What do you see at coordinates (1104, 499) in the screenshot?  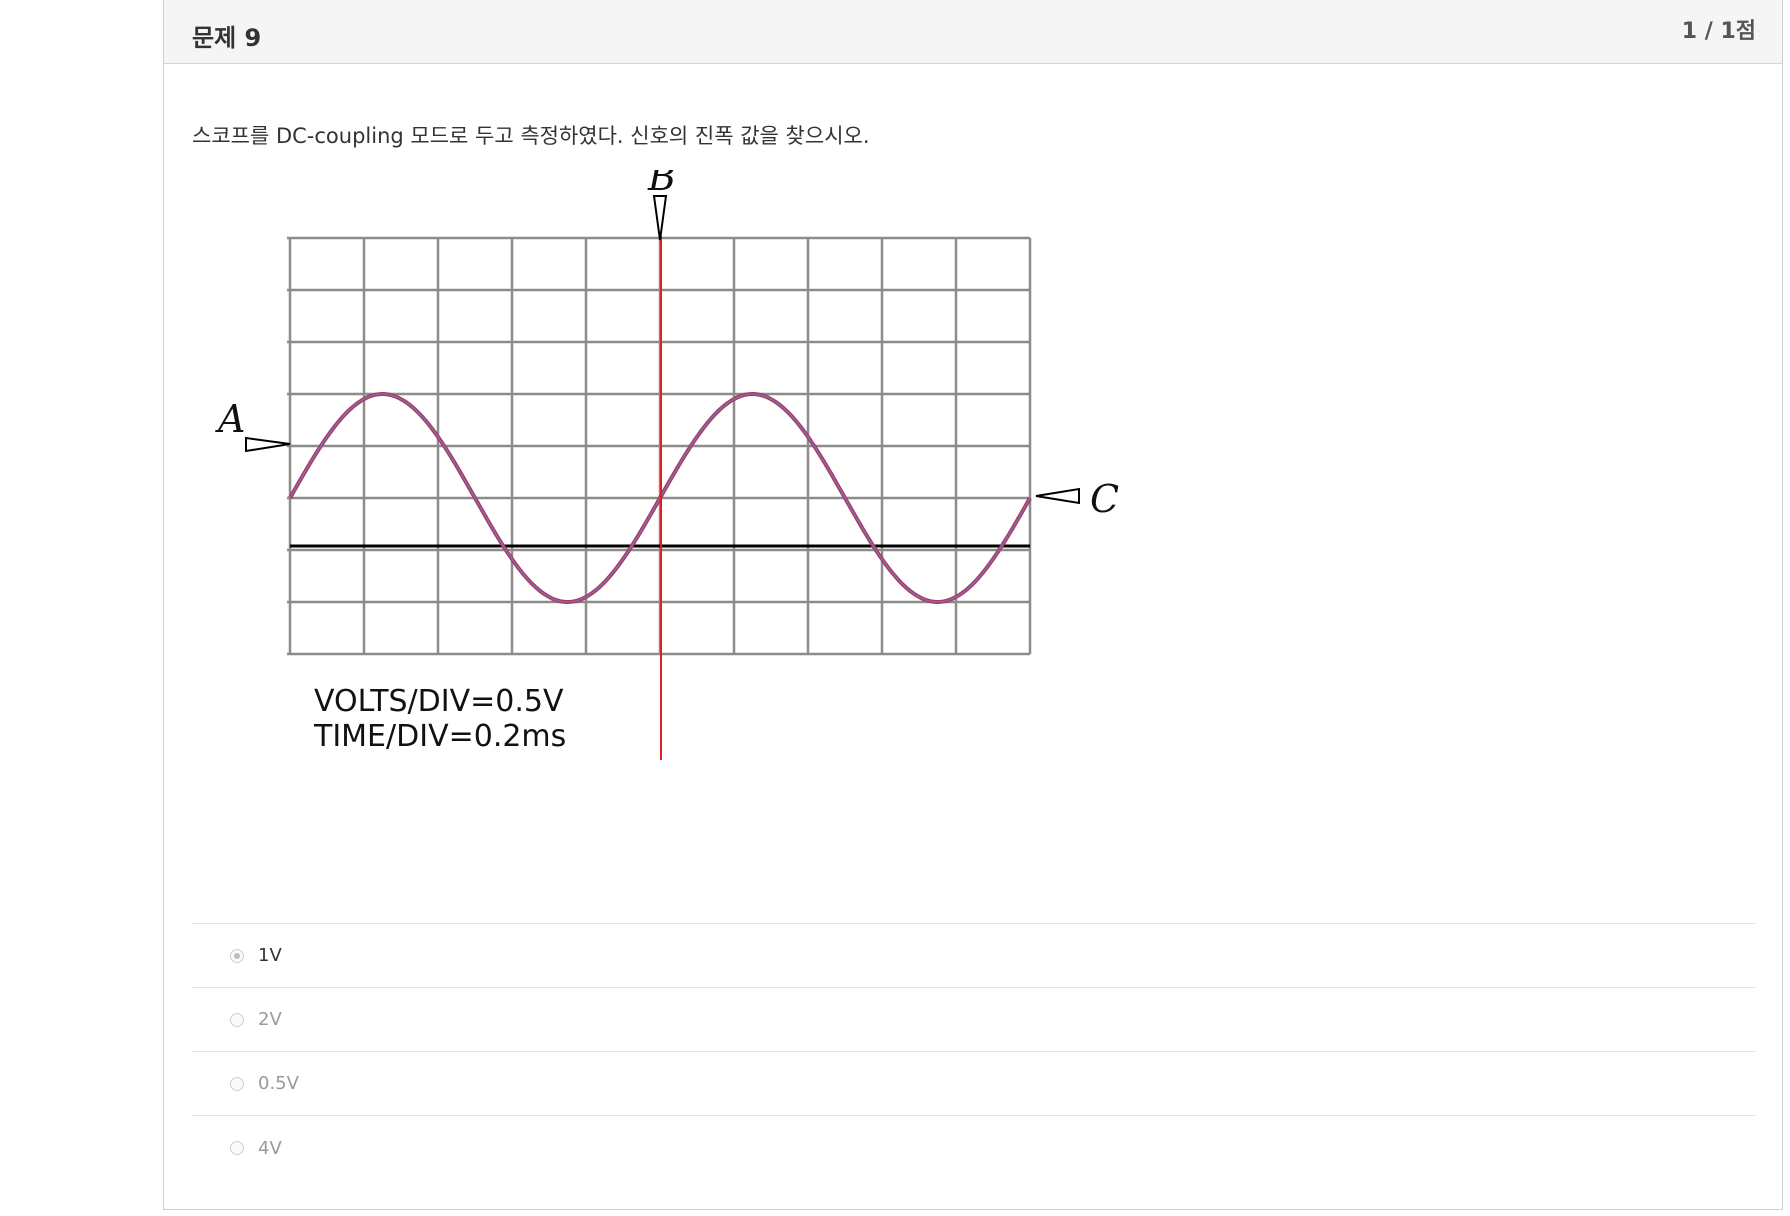 I see `marker-c-label: C` at bounding box center [1104, 499].